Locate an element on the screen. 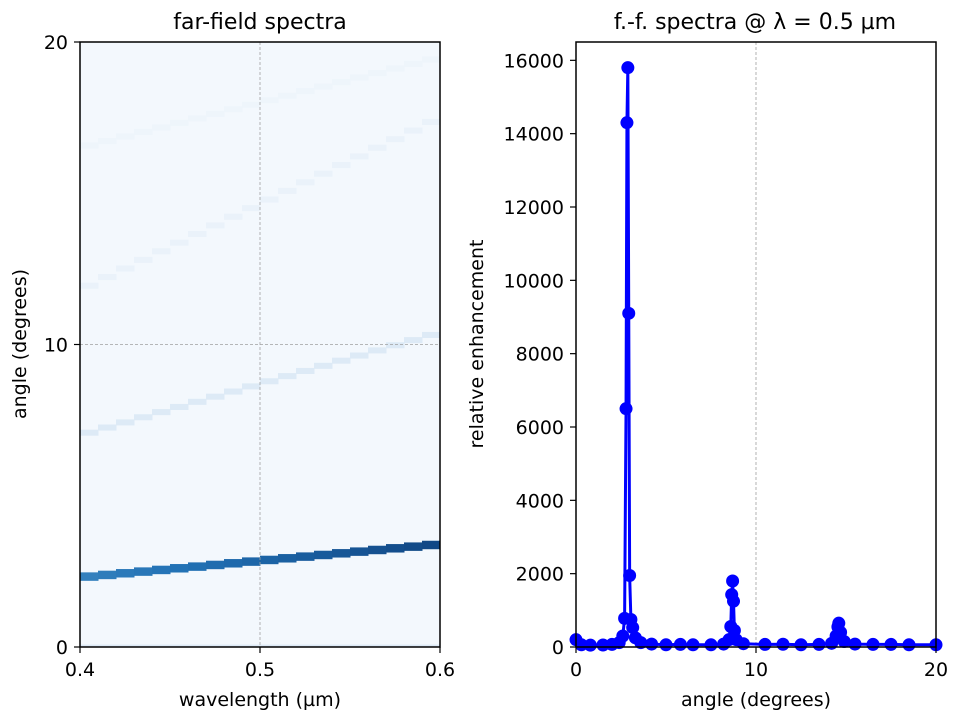 This screenshot has height=720, width=960. line-x-ticks: 0 10 20 is located at coordinates (759, 664).